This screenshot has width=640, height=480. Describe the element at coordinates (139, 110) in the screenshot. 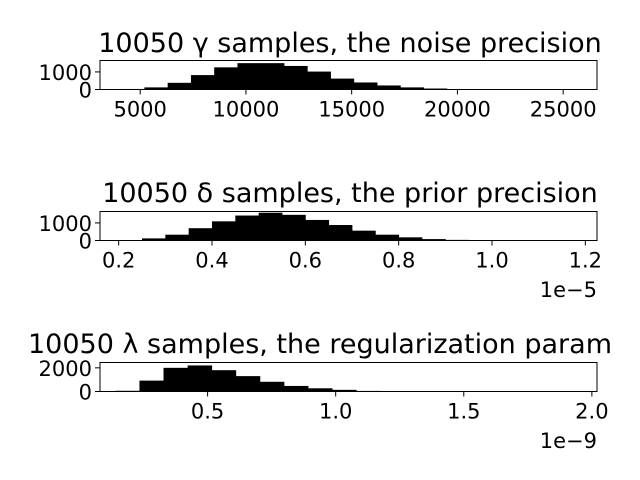

I see `x-tick-label: 5000` at that location.